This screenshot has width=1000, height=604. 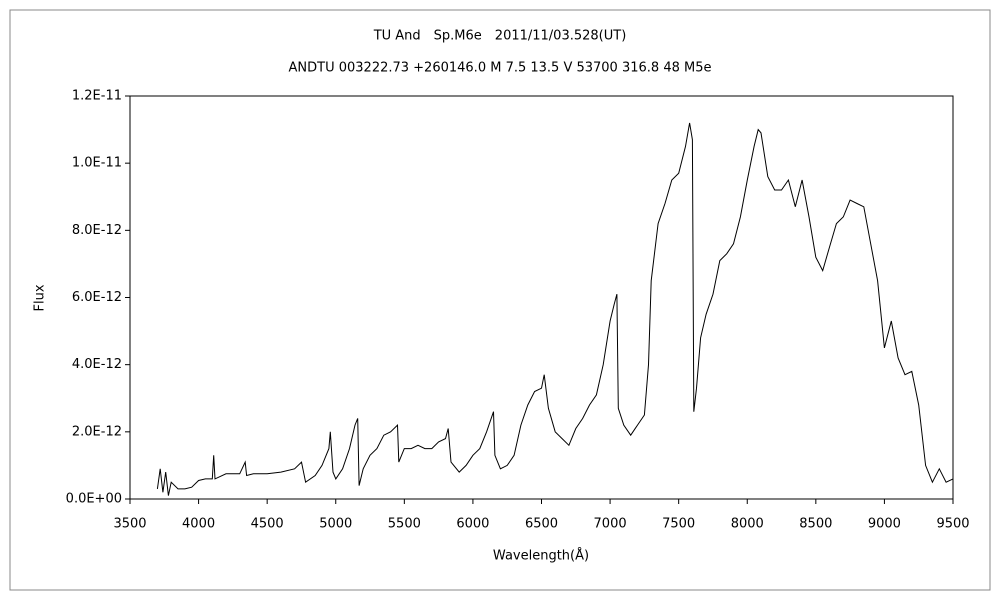 I want to click on x-tick-label: 6000, so click(x=472, y=524).